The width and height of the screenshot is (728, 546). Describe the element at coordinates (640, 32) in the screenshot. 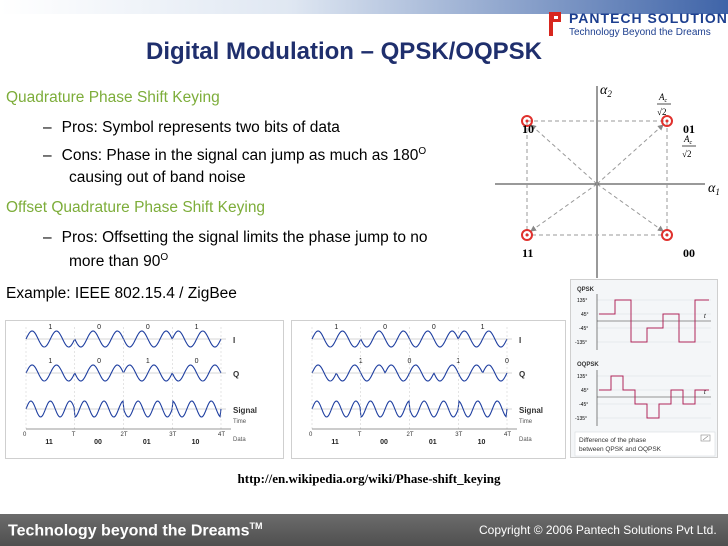

I see `logo-tagline: Technology Beyond the Dreams` at that location.